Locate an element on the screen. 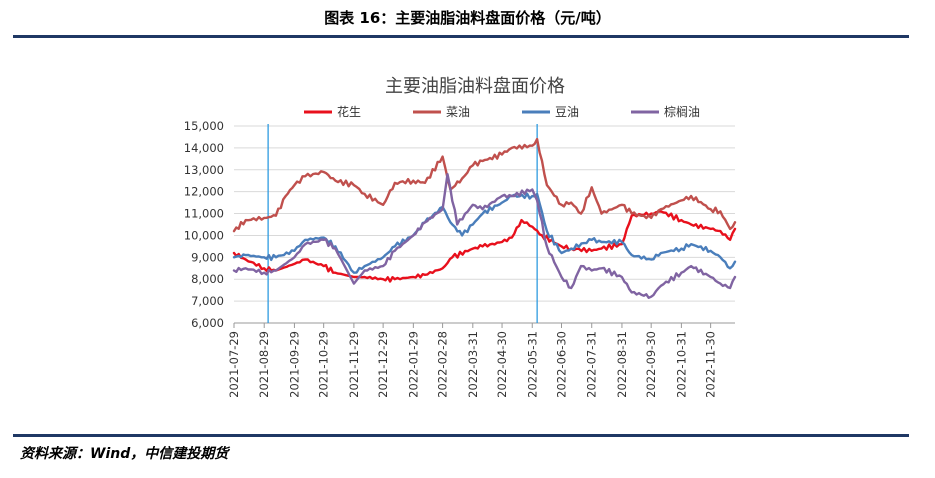 The height and width of the screenshot is (478, 935). y-tick-label: 8,000 is located at coordinates (207, 279).